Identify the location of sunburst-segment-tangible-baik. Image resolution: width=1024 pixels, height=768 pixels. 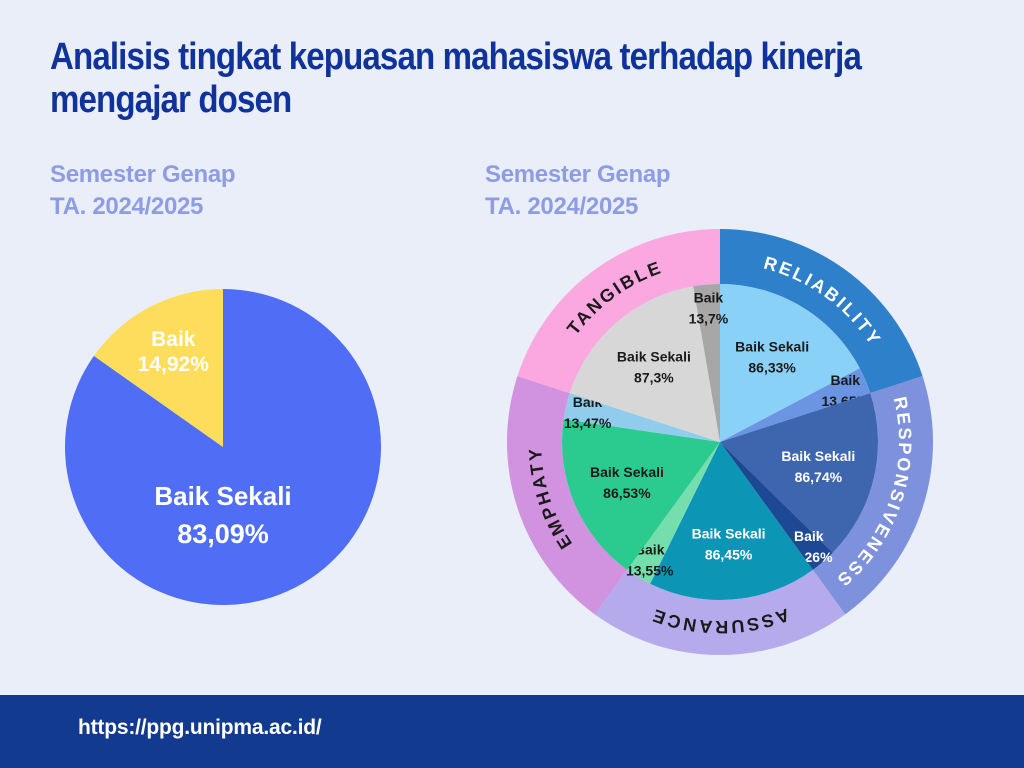
(706, 363).